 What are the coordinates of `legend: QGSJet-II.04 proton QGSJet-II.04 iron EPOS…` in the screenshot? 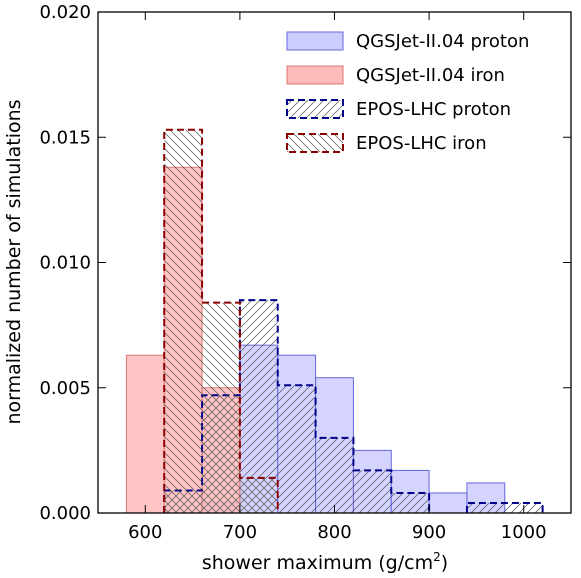 It's located at (407, 92).